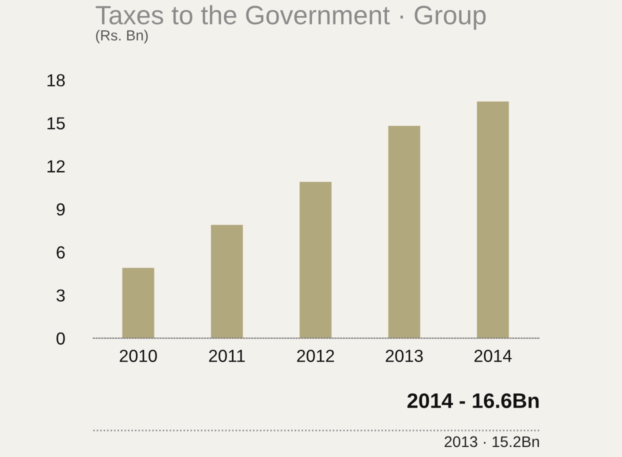 This screenshot has height=457, width=622. What do you see at coordinates (122, 37) in the screenshot?
I see `chart-subtitle: (Rs. Bn)` at bounding box center [122, 37].